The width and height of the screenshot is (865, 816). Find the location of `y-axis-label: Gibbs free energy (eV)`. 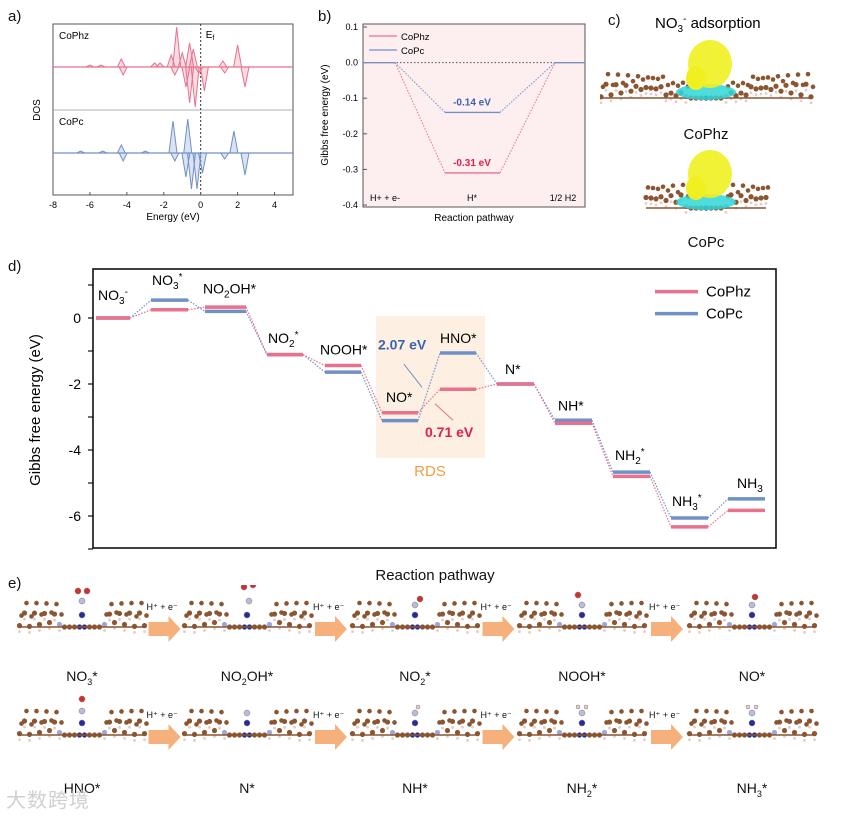

y-axis-label: Gibbs free energy (eV) is located at coordinates (325, 114).